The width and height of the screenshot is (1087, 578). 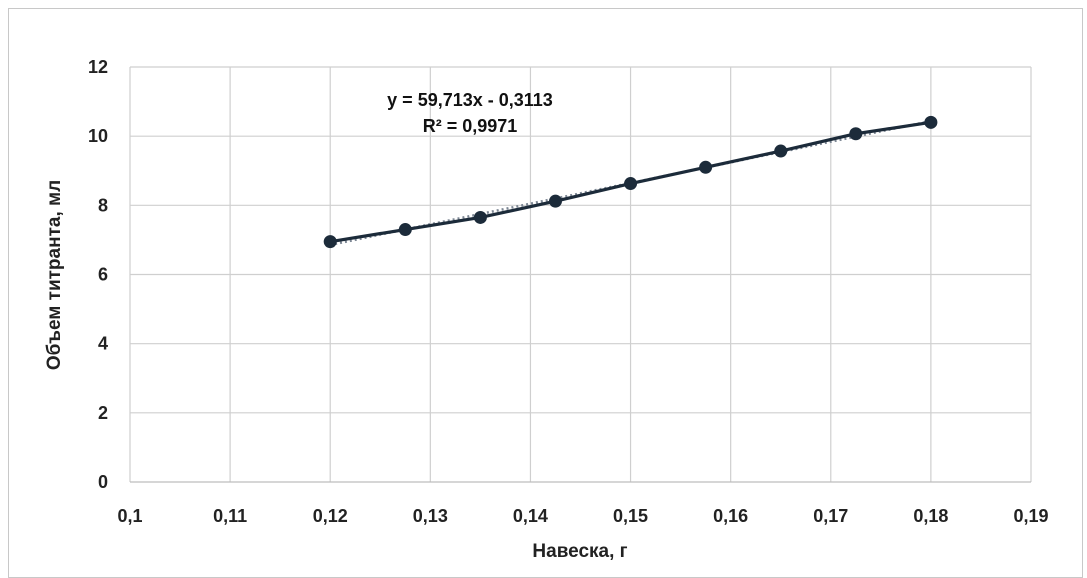 What do you see at coordinates (530, 516) in the screenshot?
I see `x-tick-label: 0,14` at bounding box center [530, 516].